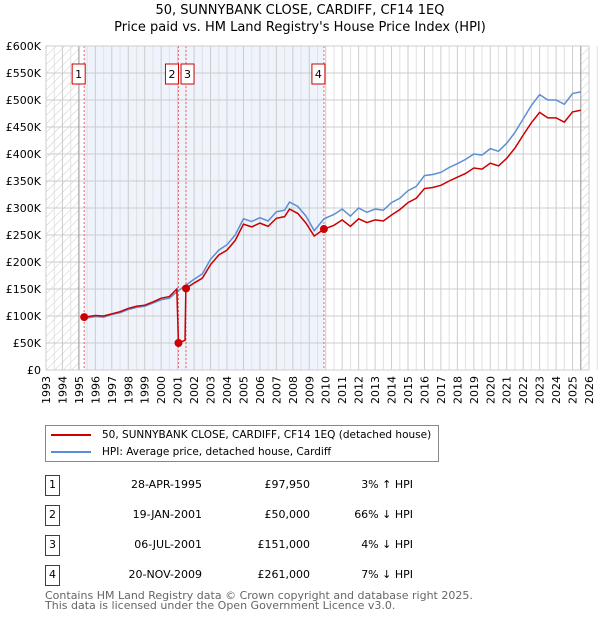 The height and width of the screenshot is (620, 600). I want to click on transaction-number: 3, so click(52, 545).